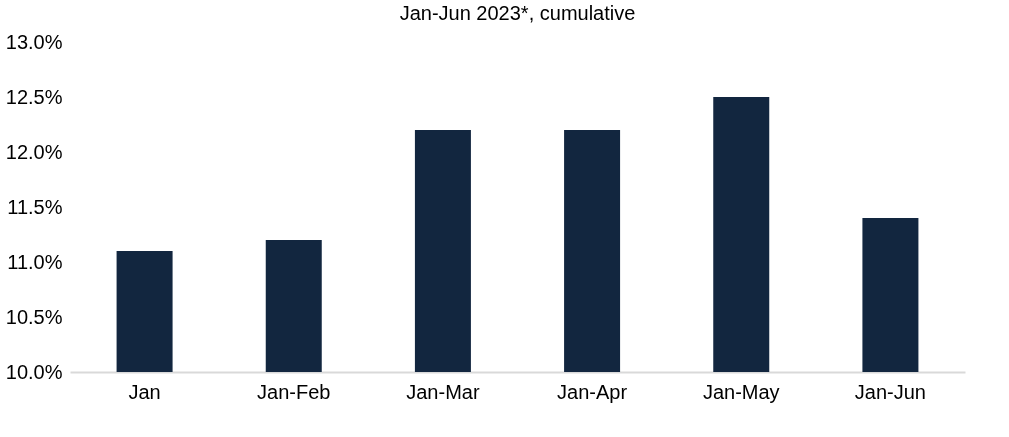  Describe the element at coordinates (34, 151) in the screenshot. I see `y-tick-label: 12.0%` at that location.